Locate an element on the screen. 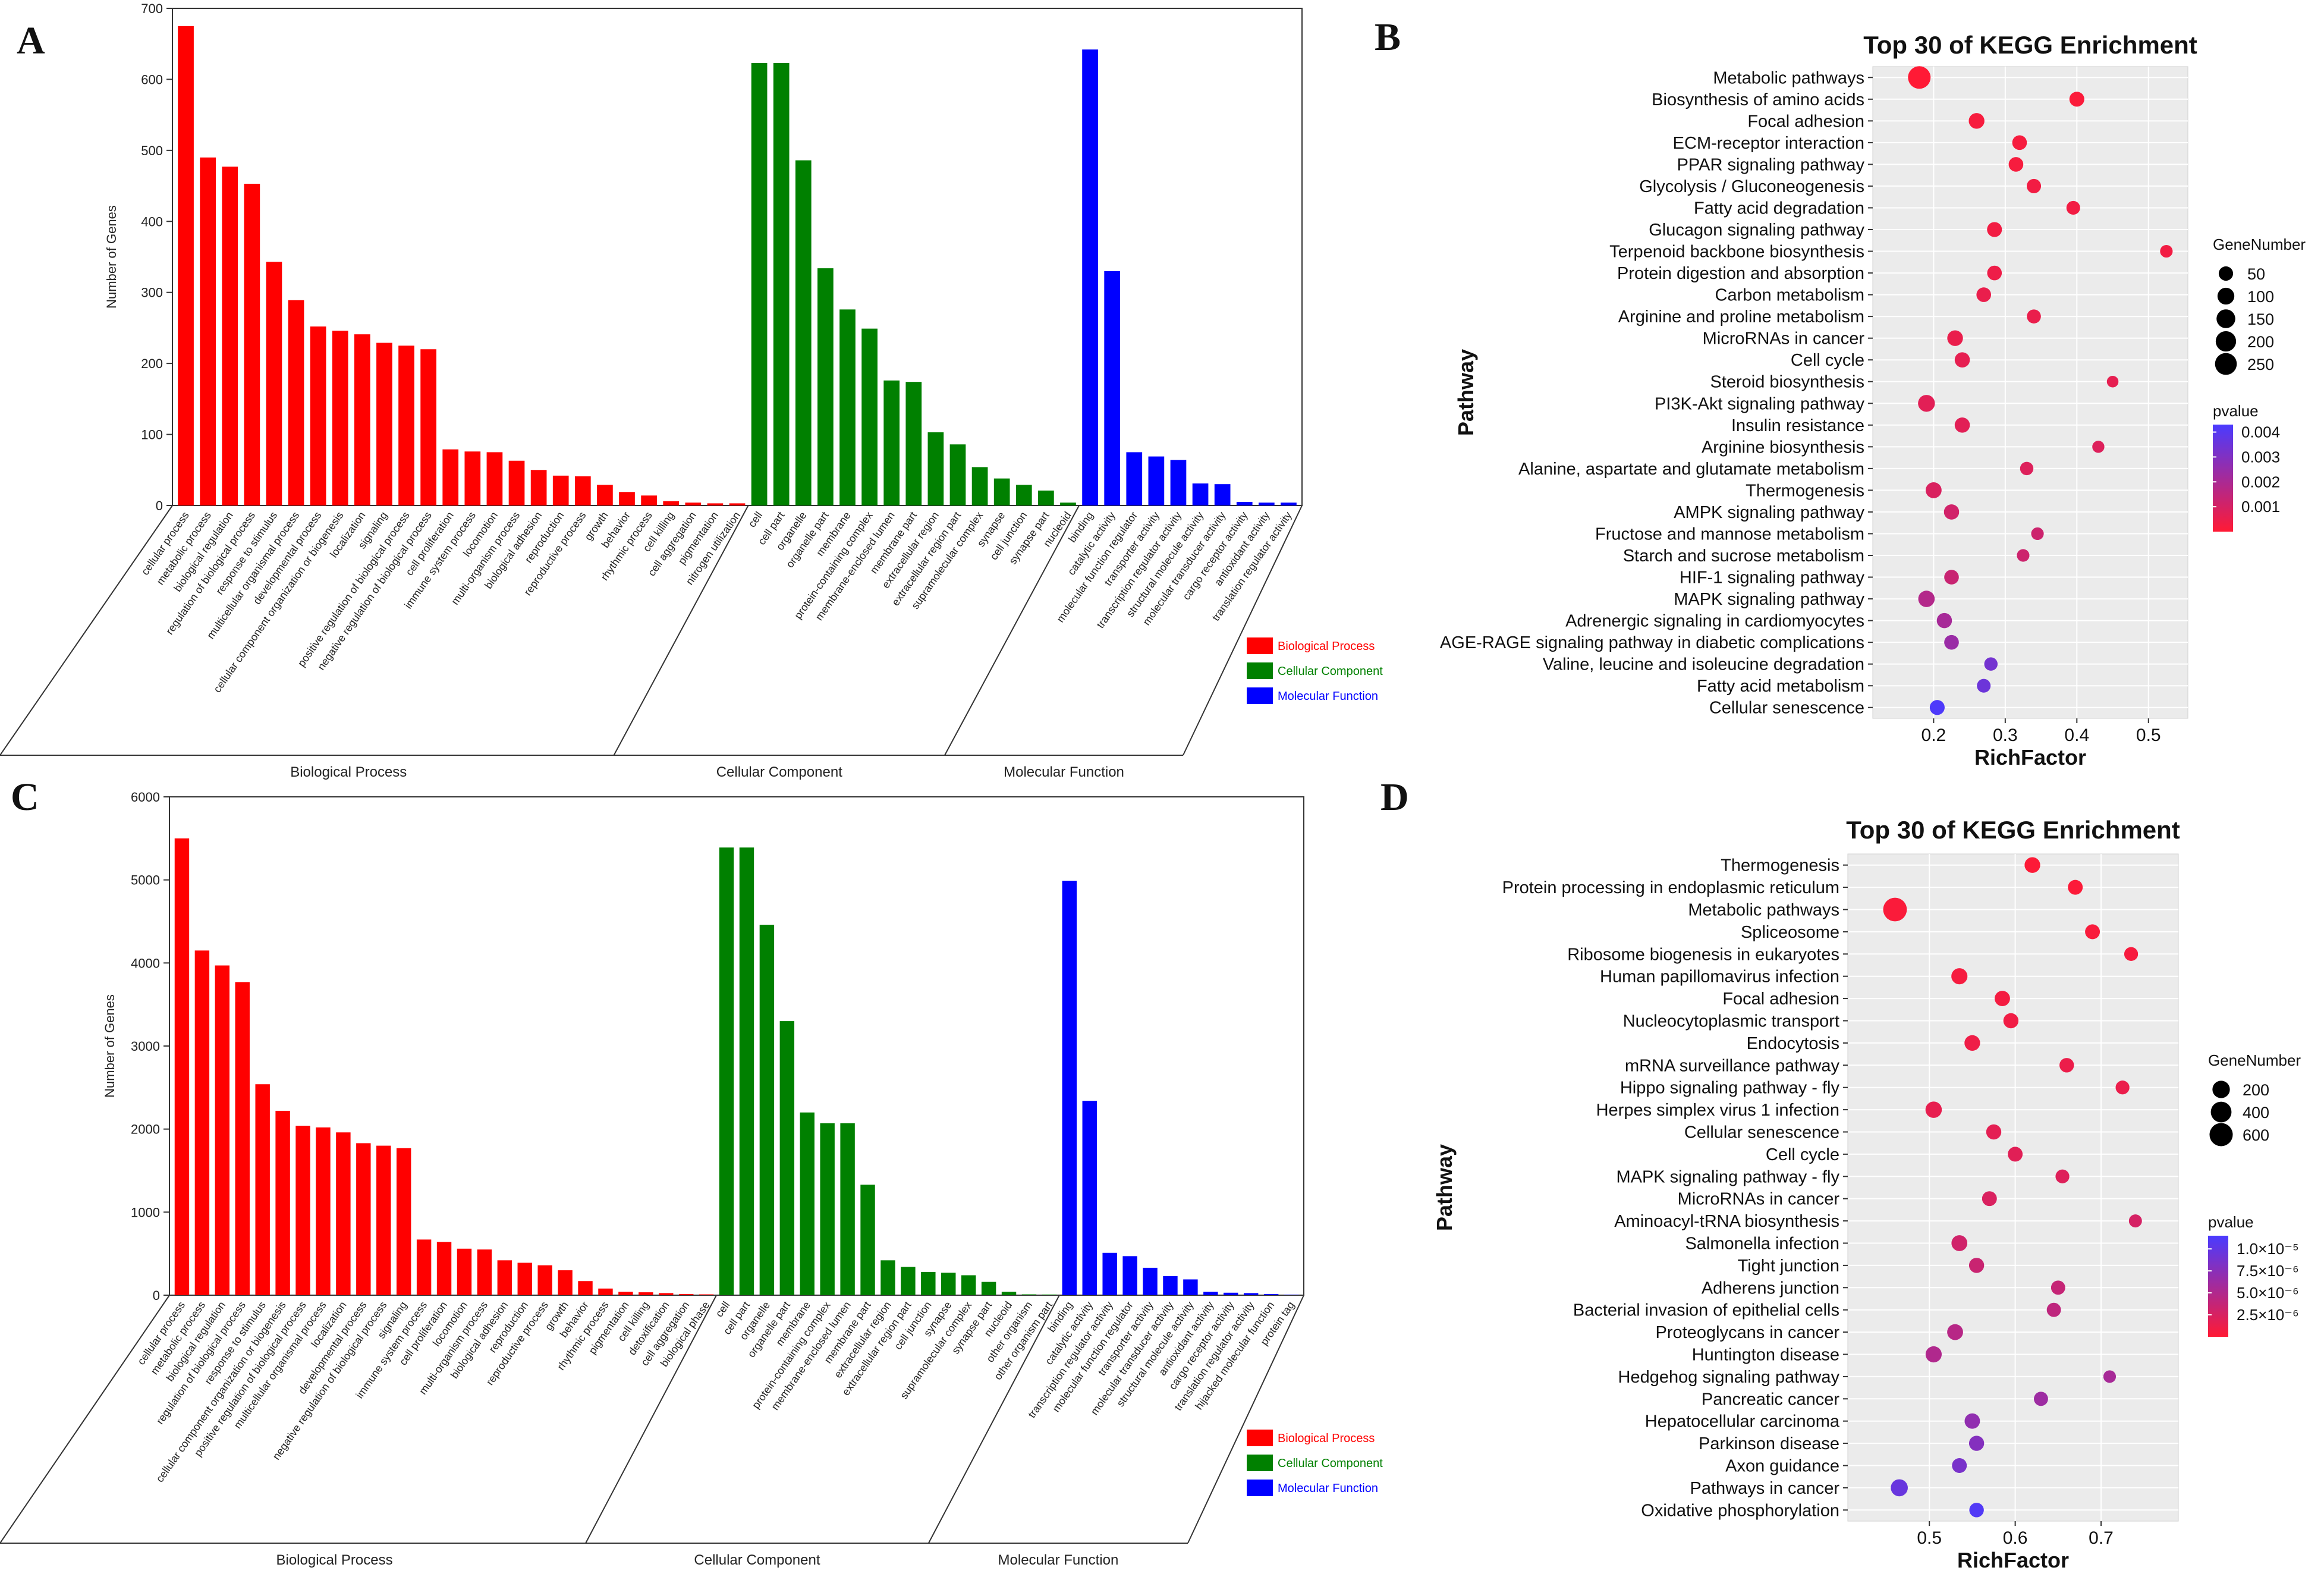  dot-metabolic-pathways is located at coordinates (1919, 77).